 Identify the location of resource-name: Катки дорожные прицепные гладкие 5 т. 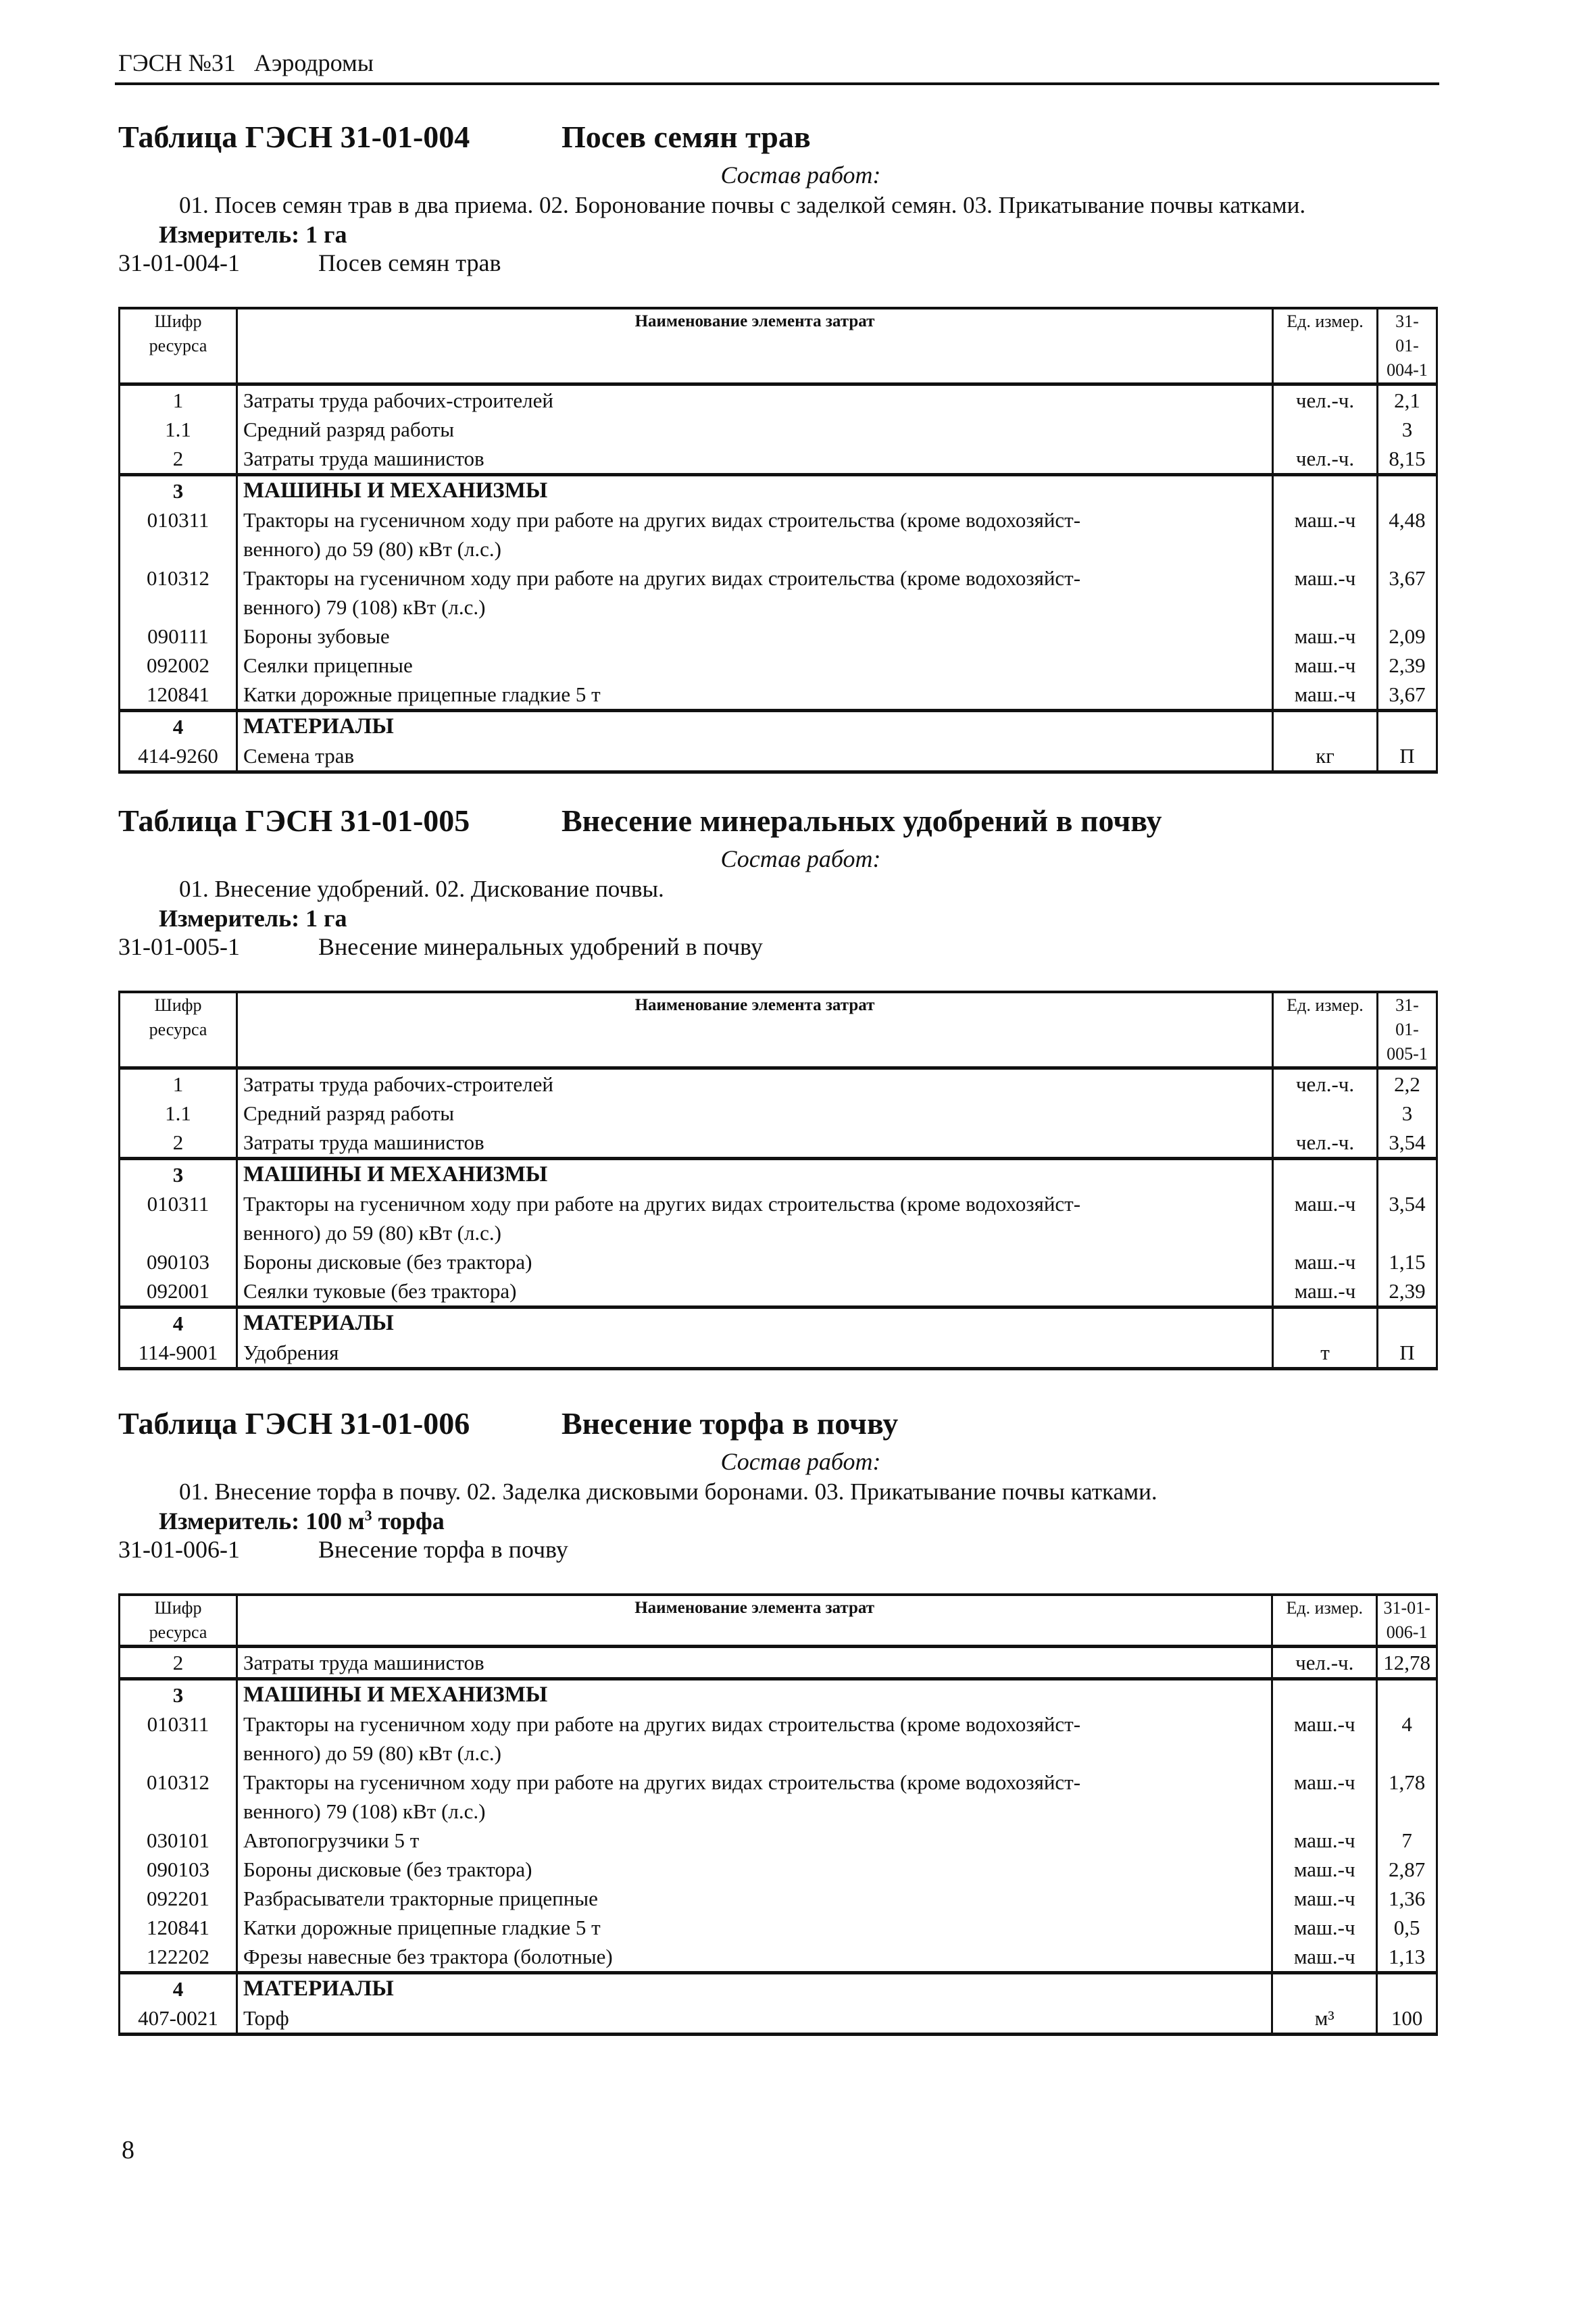
(755, 1927).